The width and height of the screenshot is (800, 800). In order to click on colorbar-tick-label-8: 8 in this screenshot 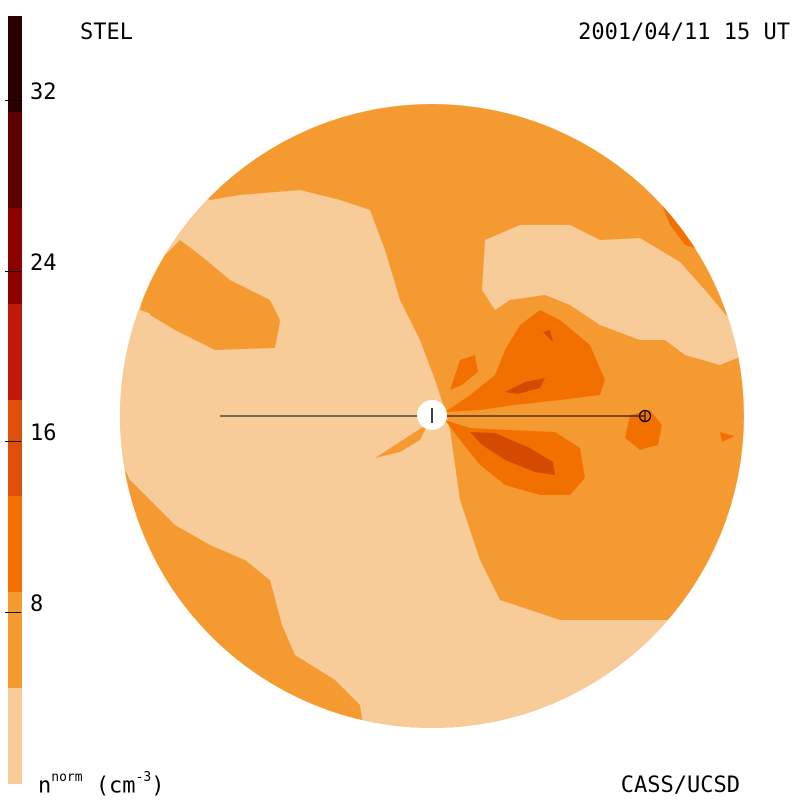, I will do `click(37, 604)`.